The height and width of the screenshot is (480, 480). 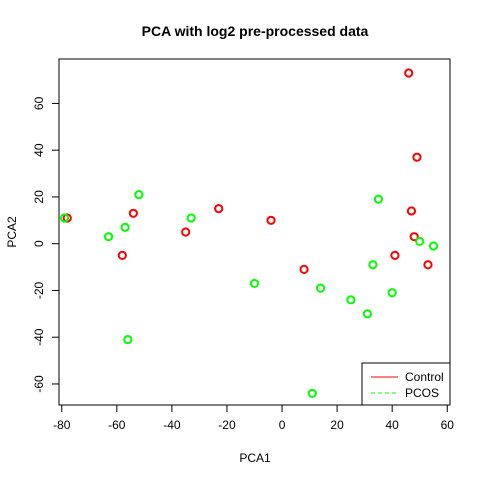 I want to click on y-axis: -60 -40 -20 0 20 40 60, so click(x=46, y=244).